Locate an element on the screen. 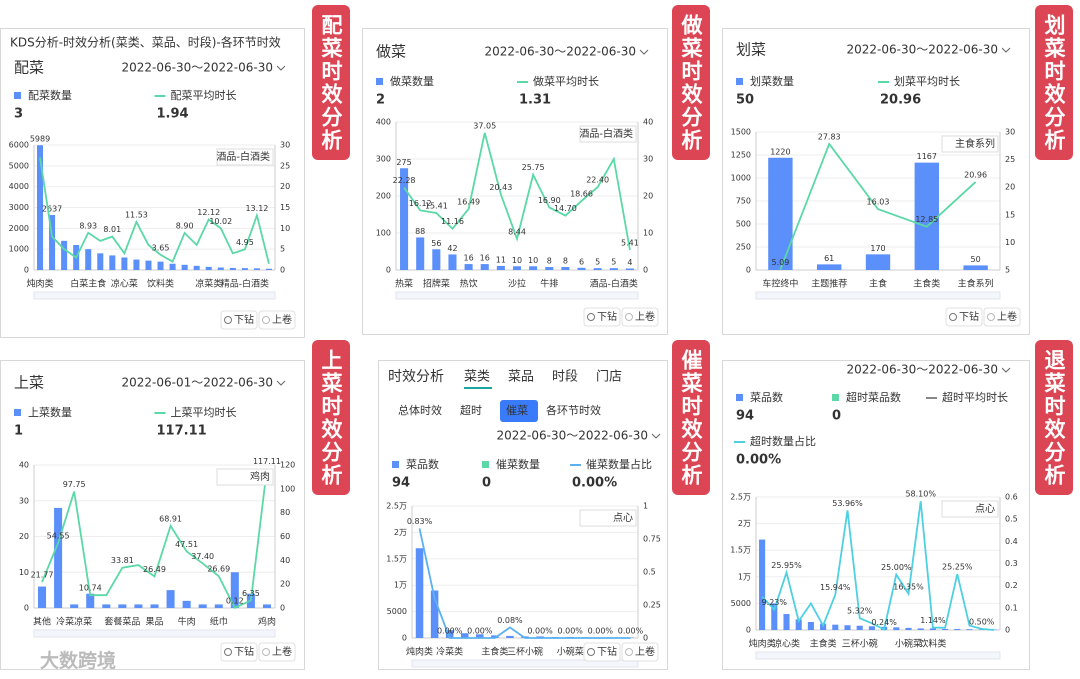  section-tag: 催菜时效分析 is located at coordinates (691, 417).